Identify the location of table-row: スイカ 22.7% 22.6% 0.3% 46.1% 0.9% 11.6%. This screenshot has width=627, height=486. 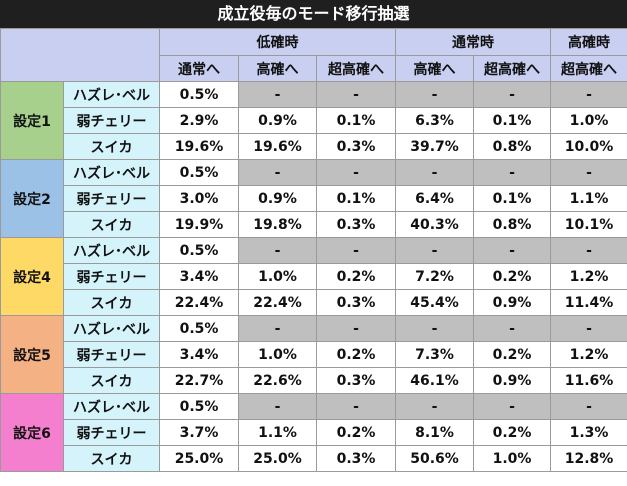
(314, 380).